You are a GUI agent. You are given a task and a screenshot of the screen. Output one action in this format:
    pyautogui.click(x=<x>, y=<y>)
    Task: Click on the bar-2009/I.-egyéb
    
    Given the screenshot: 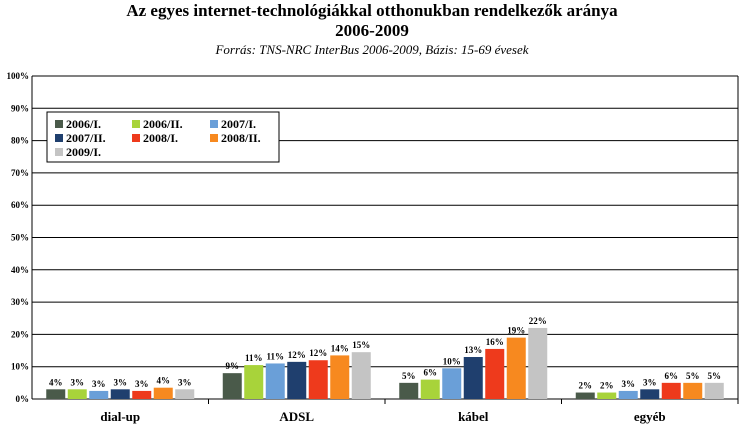 What is the action you would take?
    pyautogui.click(x=714, y=390)
    